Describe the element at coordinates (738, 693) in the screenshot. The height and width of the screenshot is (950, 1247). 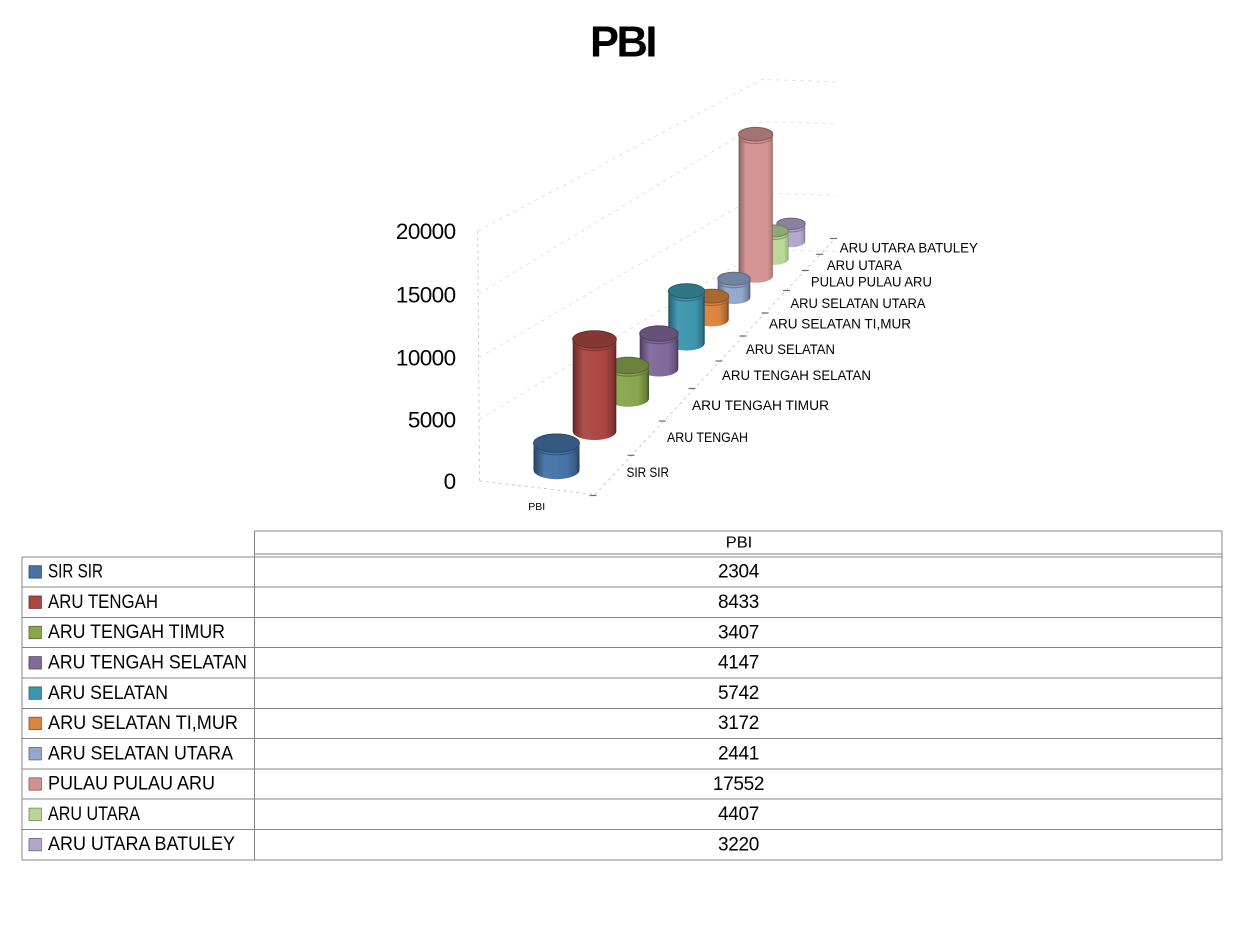
I see `svg-text: 5742` at that location.